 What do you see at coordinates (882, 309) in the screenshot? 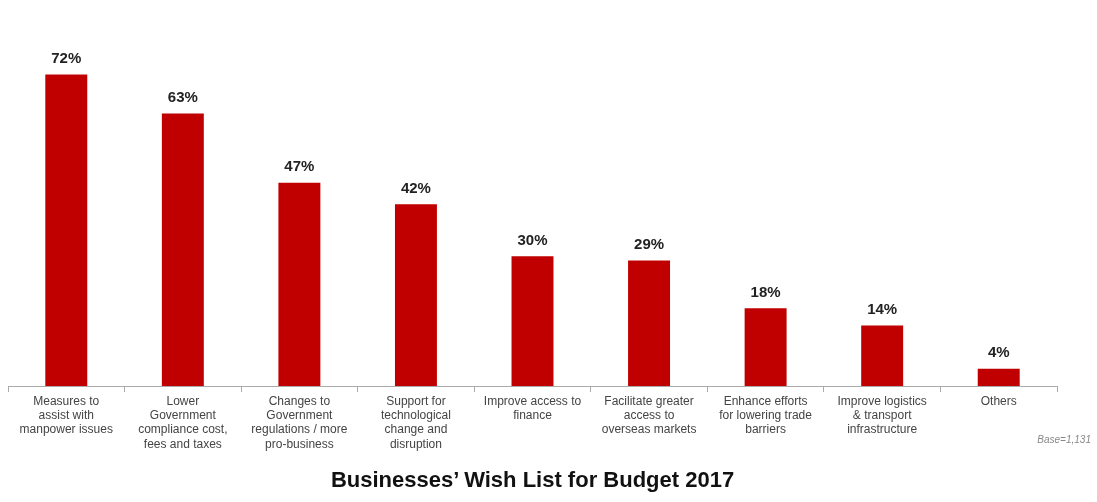
I see `data-label: 14%` at bounding box center [882, 309].